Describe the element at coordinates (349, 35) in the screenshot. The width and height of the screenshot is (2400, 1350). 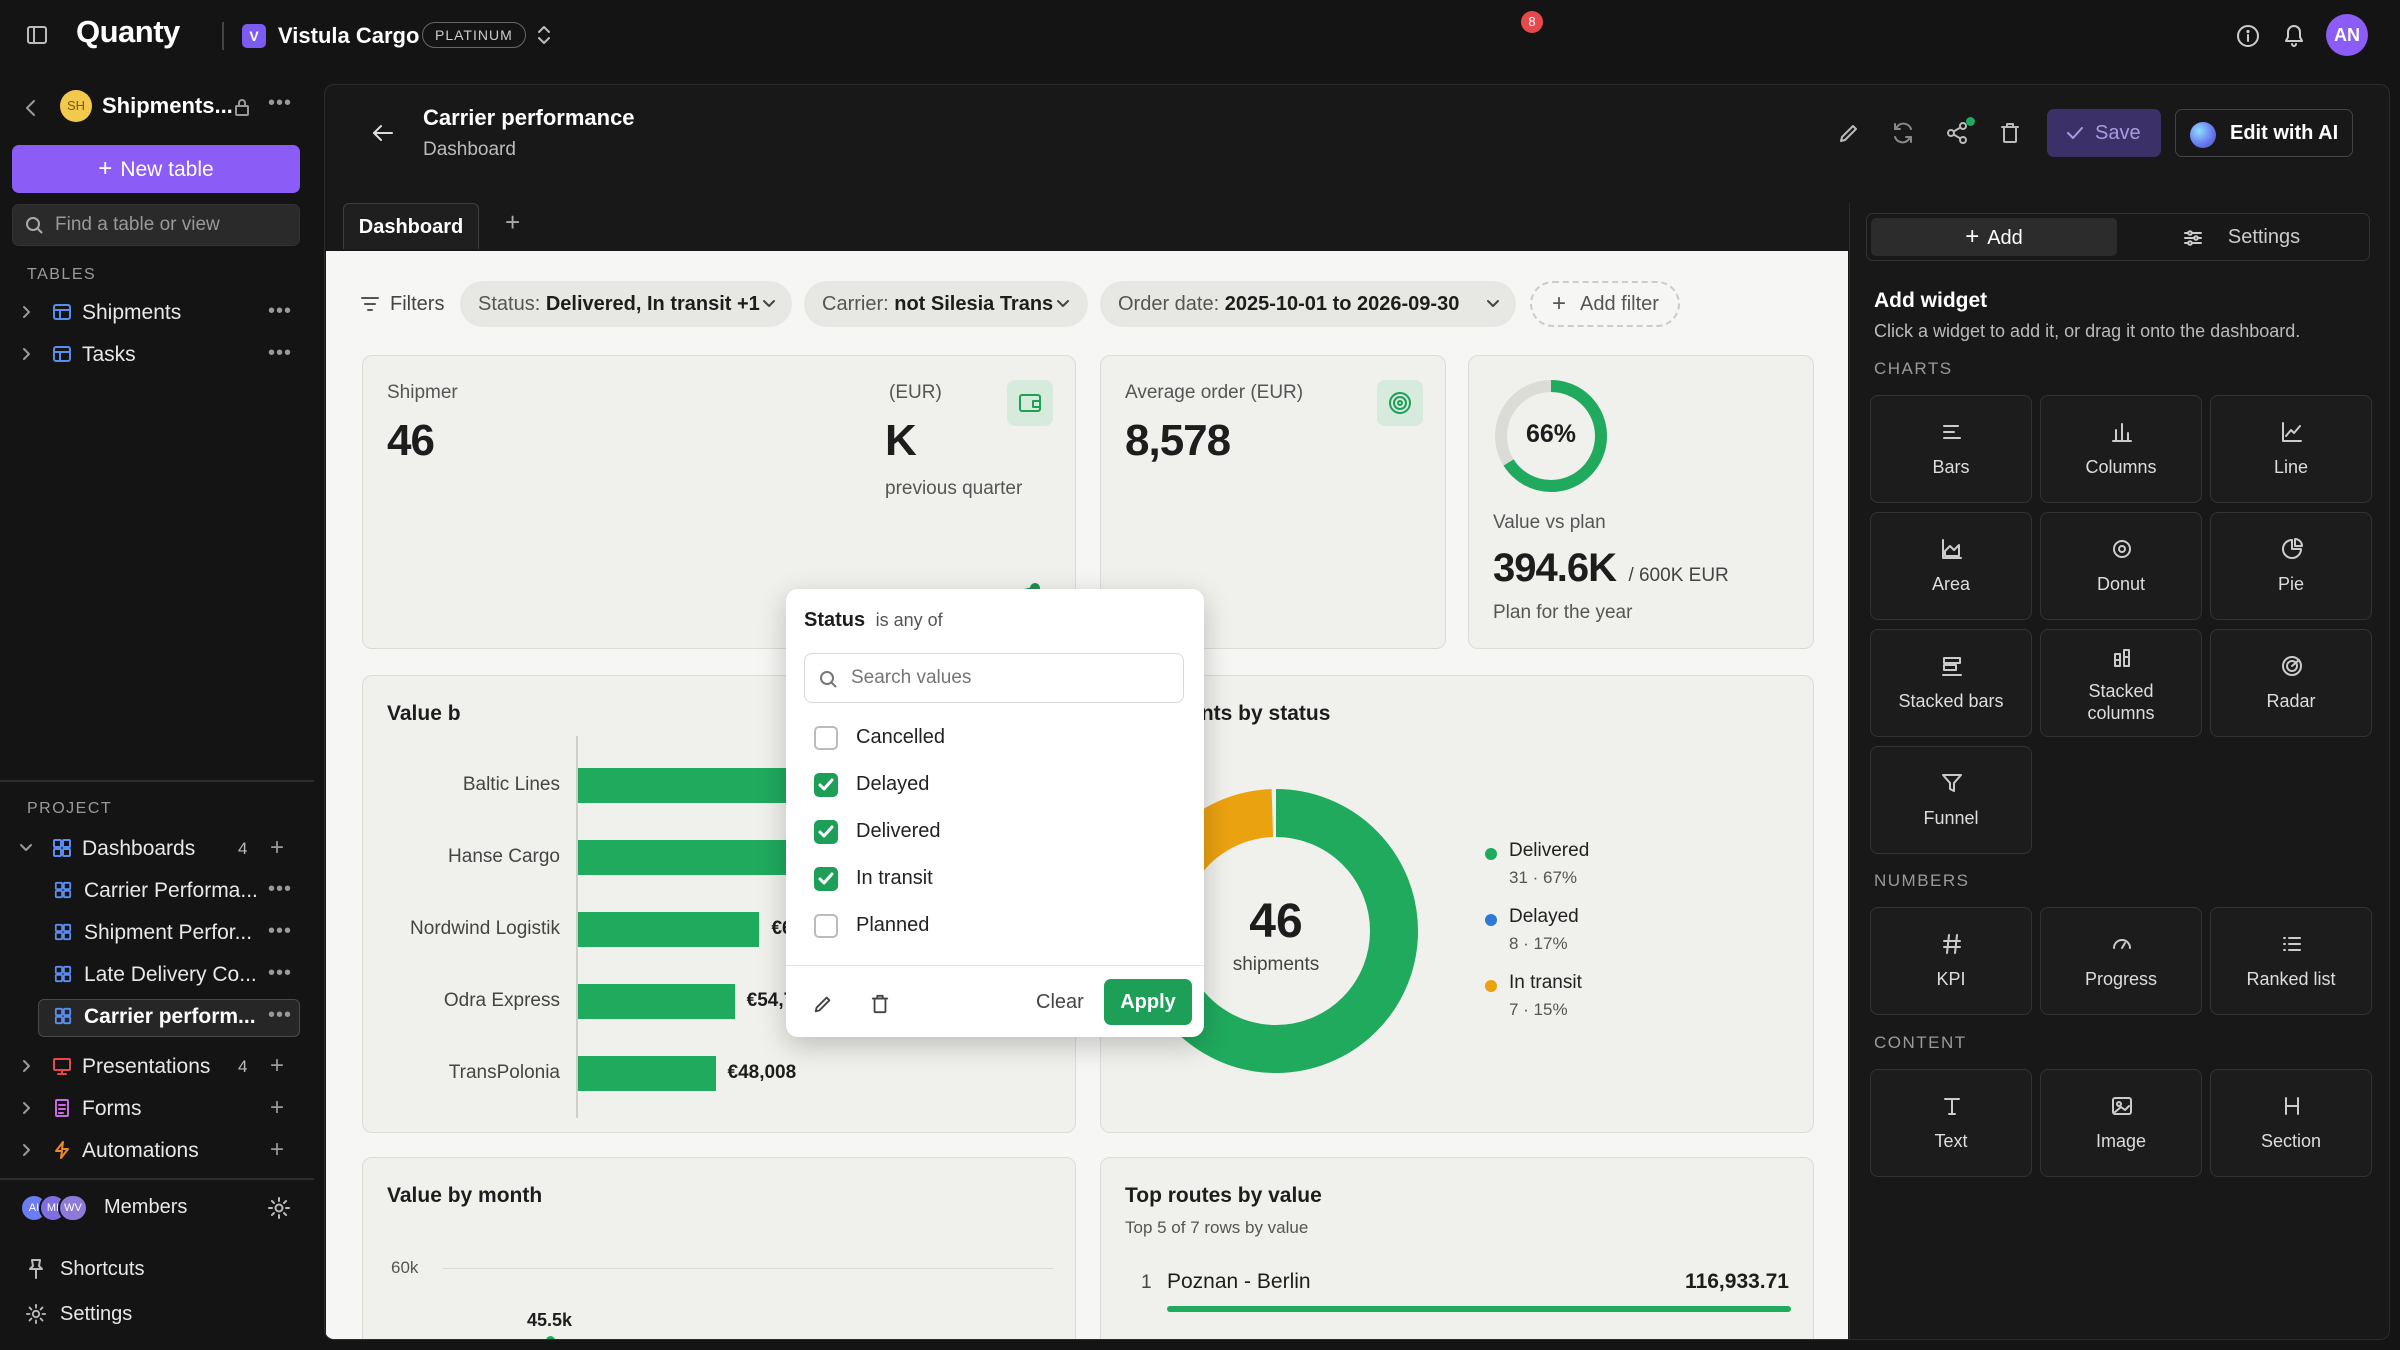
I see `workspace-name: Vistula Cargo` at that location.